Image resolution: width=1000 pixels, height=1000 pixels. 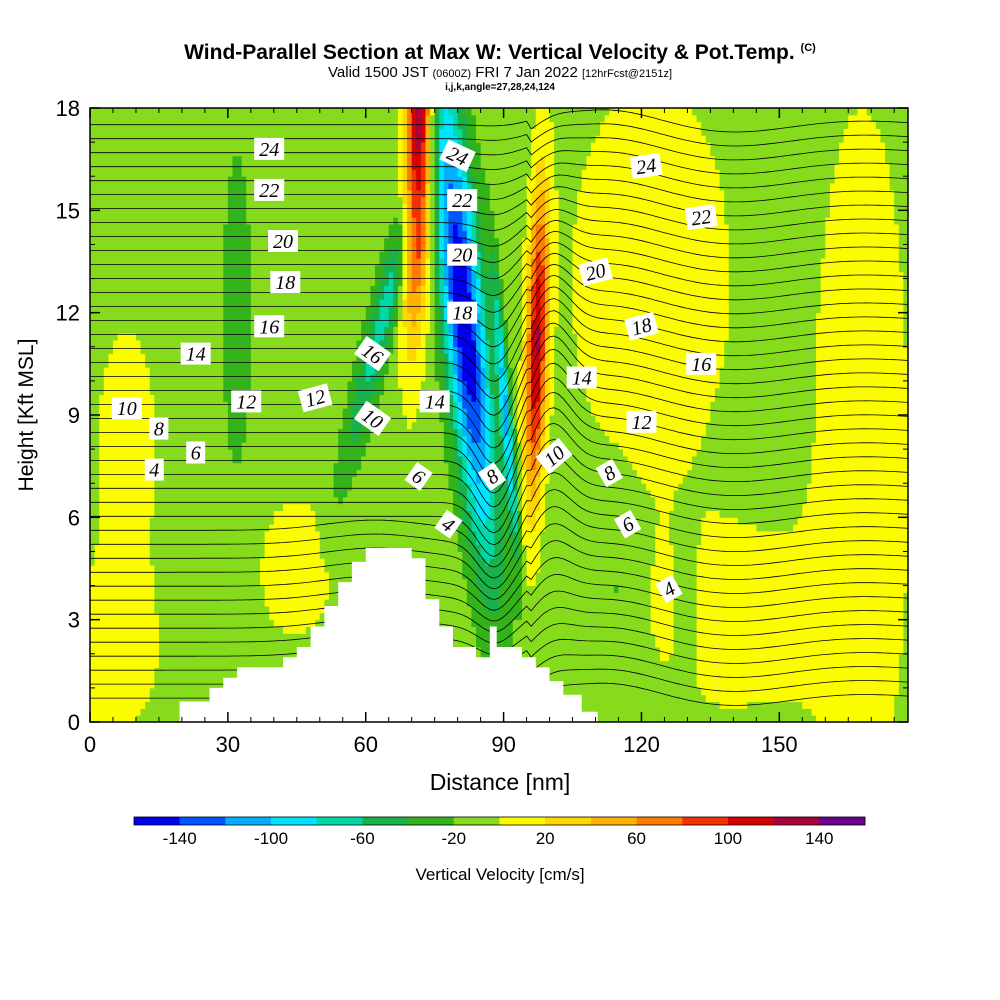 I want to click on valid-fcst: [12hrFcst@2151z], so click(x=626, y=74).